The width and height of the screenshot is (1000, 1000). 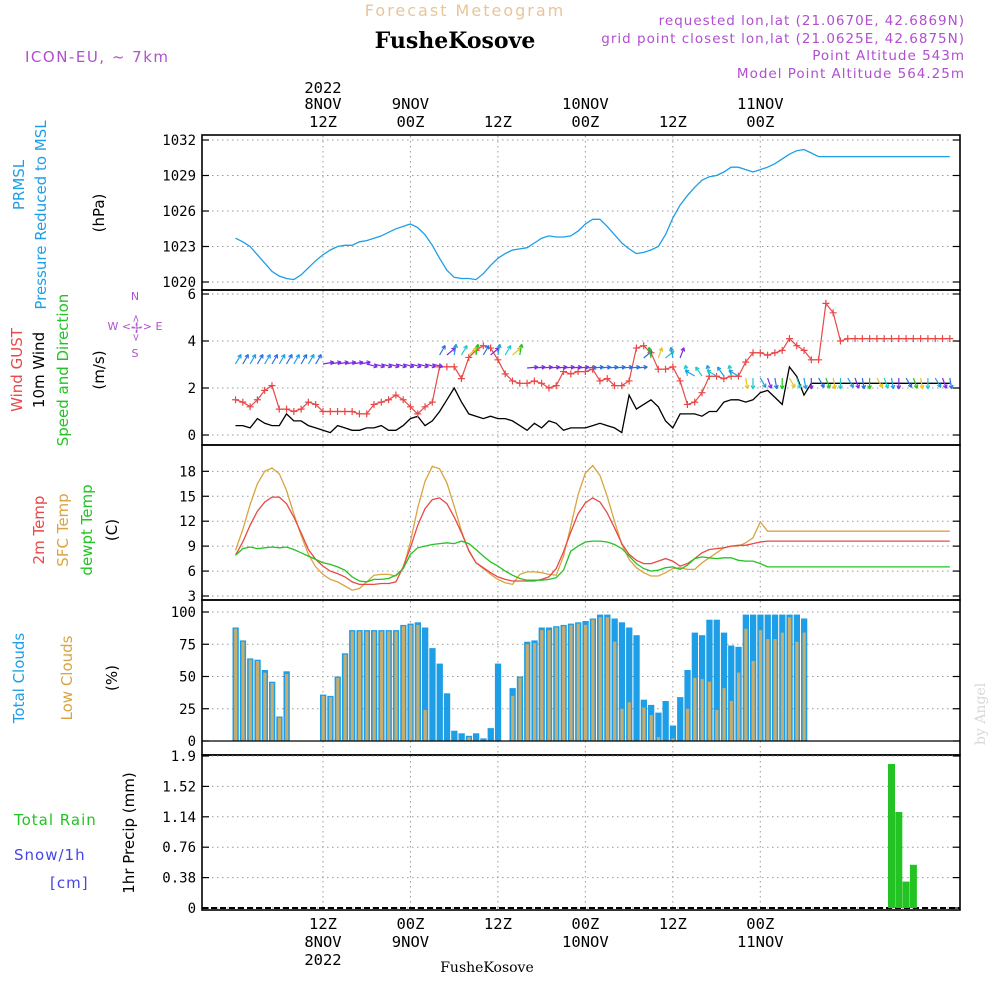 What do you see at coordinates (112, 530) in the screenshot?
I see `temp-unit-label: (C)` at bounding box center [112, 530].